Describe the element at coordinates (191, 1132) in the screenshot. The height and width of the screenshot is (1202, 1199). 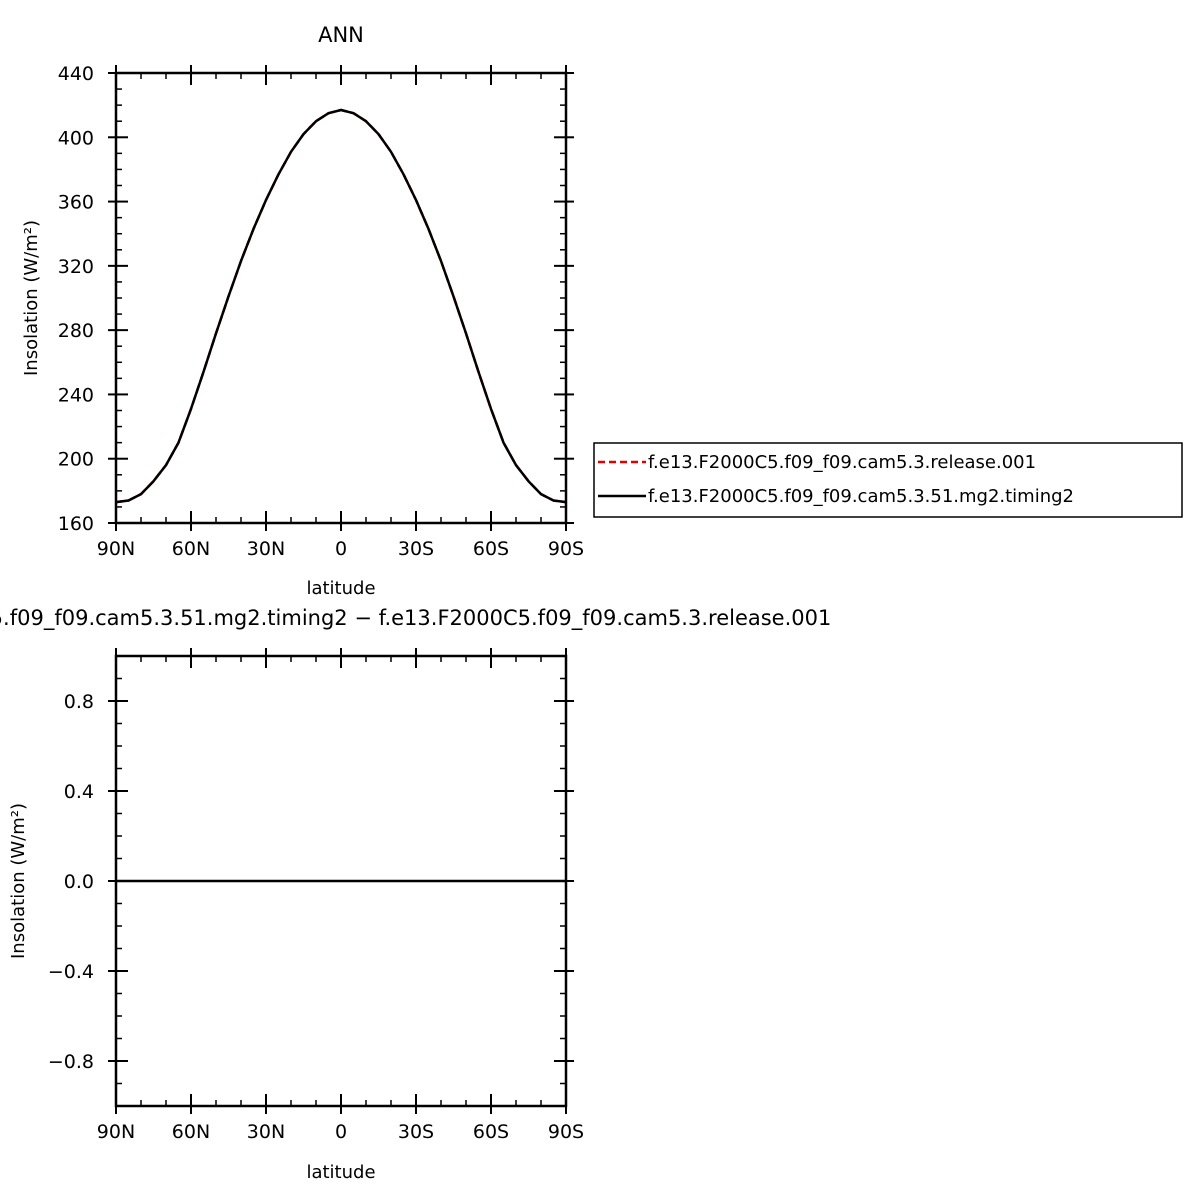
I see `bottom-x-tick-label: 60N` at that location.